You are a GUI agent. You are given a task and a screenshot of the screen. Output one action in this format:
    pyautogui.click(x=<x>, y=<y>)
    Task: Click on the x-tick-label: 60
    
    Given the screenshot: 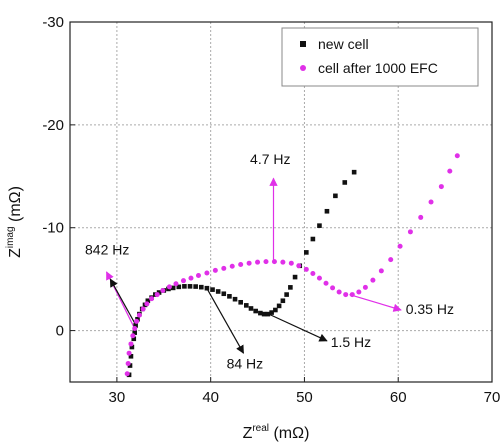 What is the action you would take?
    pyautogui.click(x=398, y=397)
    